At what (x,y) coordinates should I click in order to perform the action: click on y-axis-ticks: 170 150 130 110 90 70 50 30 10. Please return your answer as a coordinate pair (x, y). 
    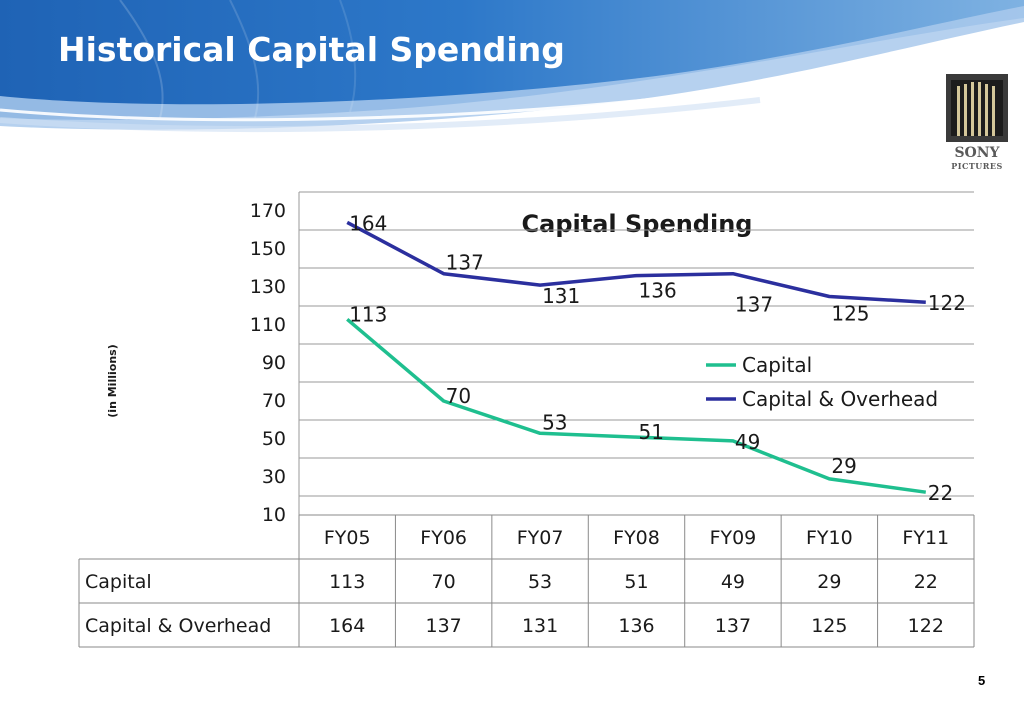
    Looking at the image, I should click on (268, 363).